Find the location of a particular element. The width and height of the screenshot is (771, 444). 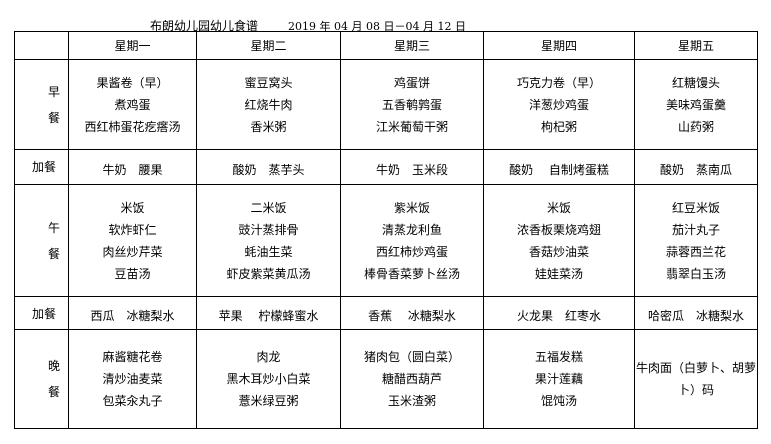

menu-cell: 红豆米饭 茄汁丸子 蒜蓉西兰花 翡翠白玉汤 is located at coordinates (696, 240).